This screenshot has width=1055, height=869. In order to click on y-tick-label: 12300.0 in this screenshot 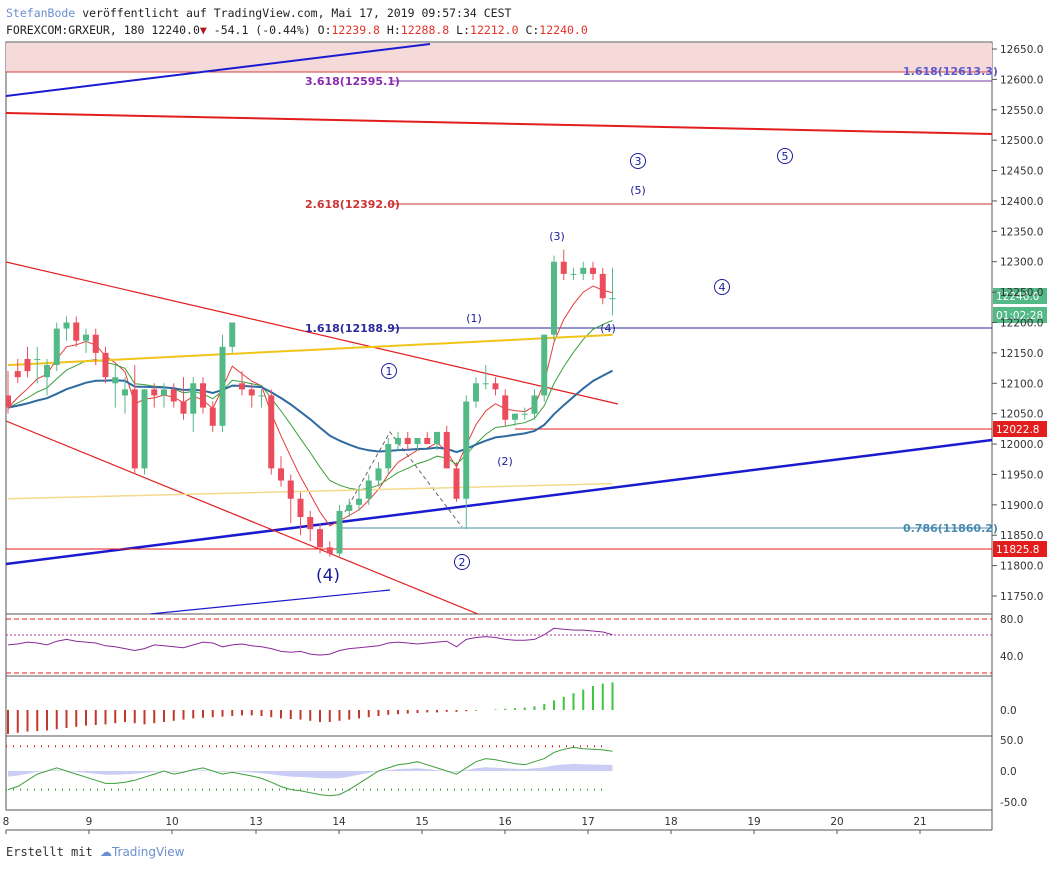, I will do `click(1021, 263)`.